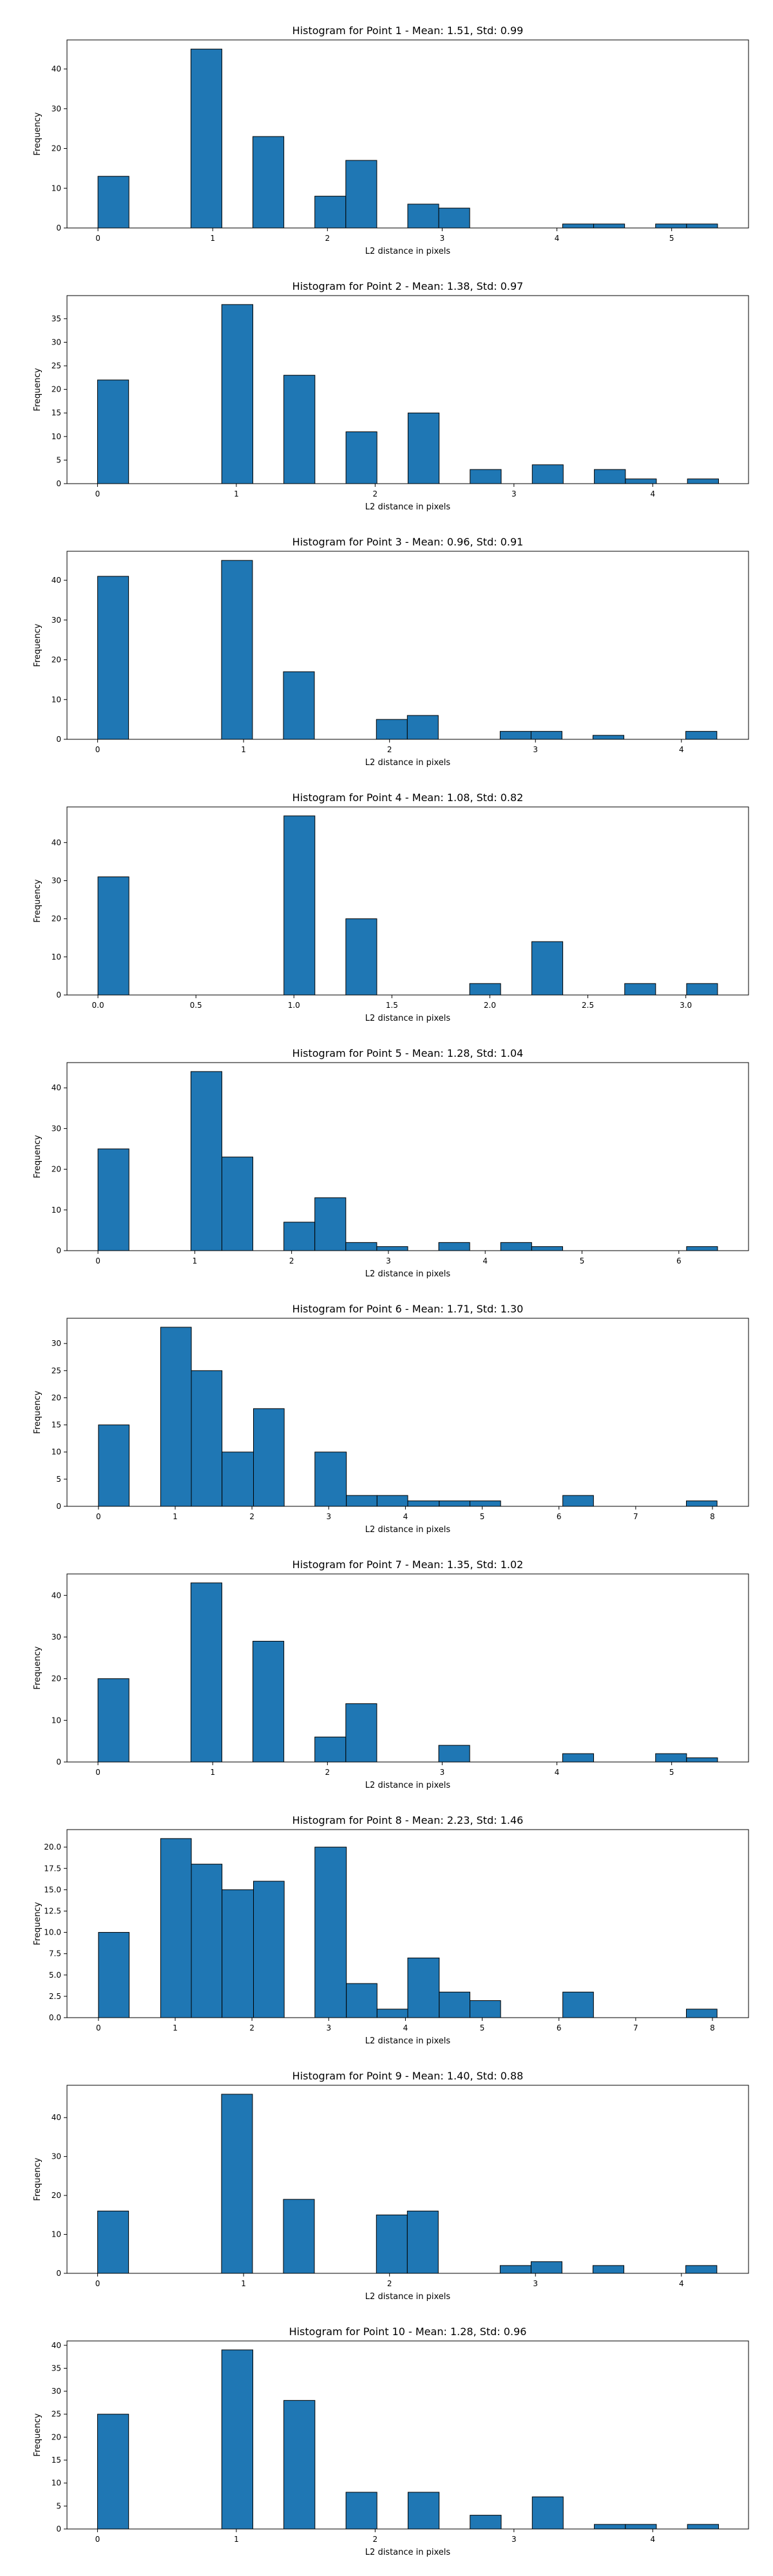 The width and height of the screenshot is (773, 2576). What do you see at coordinates (712, 1516) in the screenshot?
I see `x-tick-label: 8` at bounding box center [712, 1516].